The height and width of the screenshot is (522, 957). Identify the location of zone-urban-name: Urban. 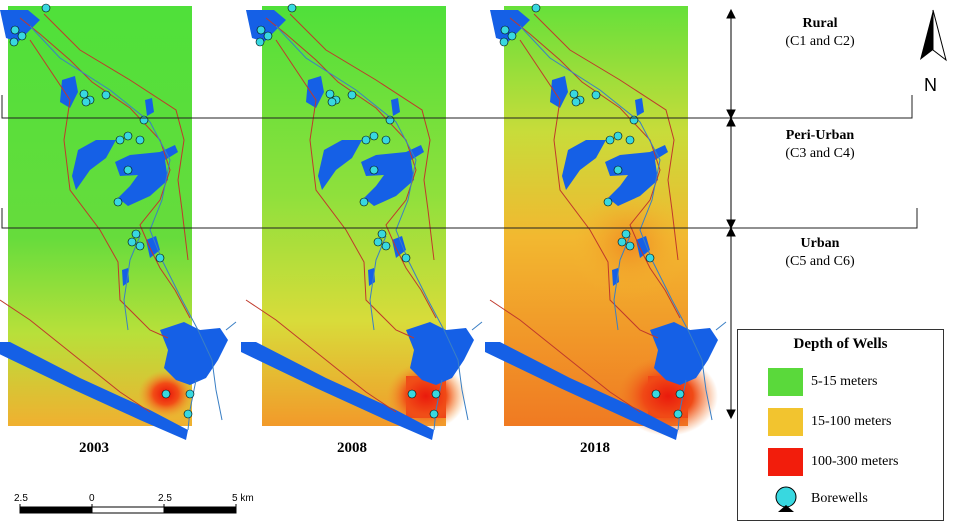
(820, 243).